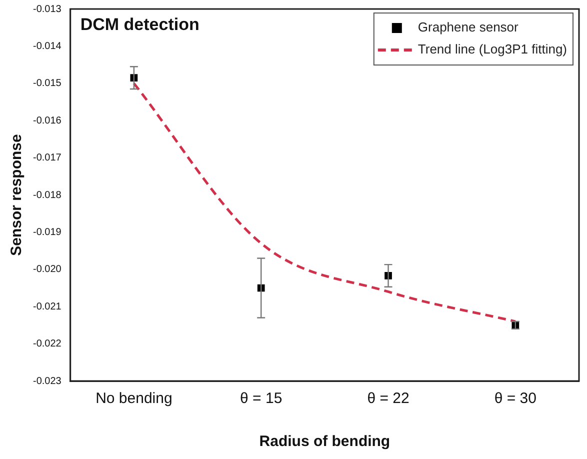 The image size is (587, 459). What do you see at coordinates (47, 9) in the screenshot?
I see `y-tick-label: -0.013` at bounding box center [47, 9].